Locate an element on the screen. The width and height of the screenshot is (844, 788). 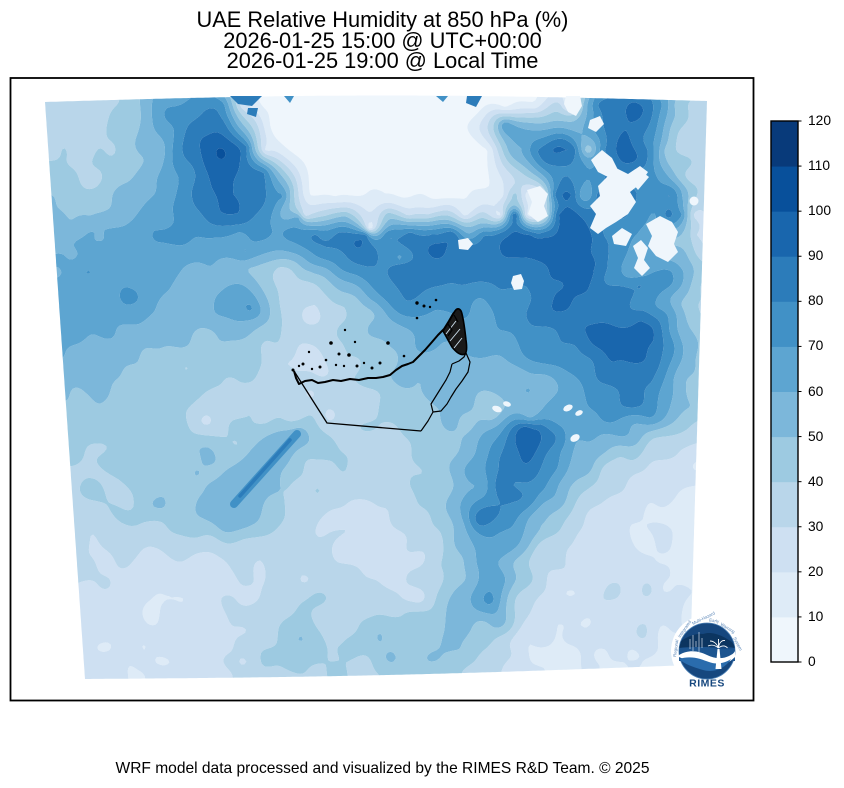
svg-text: RIMES is located at coordinates (707, 684).